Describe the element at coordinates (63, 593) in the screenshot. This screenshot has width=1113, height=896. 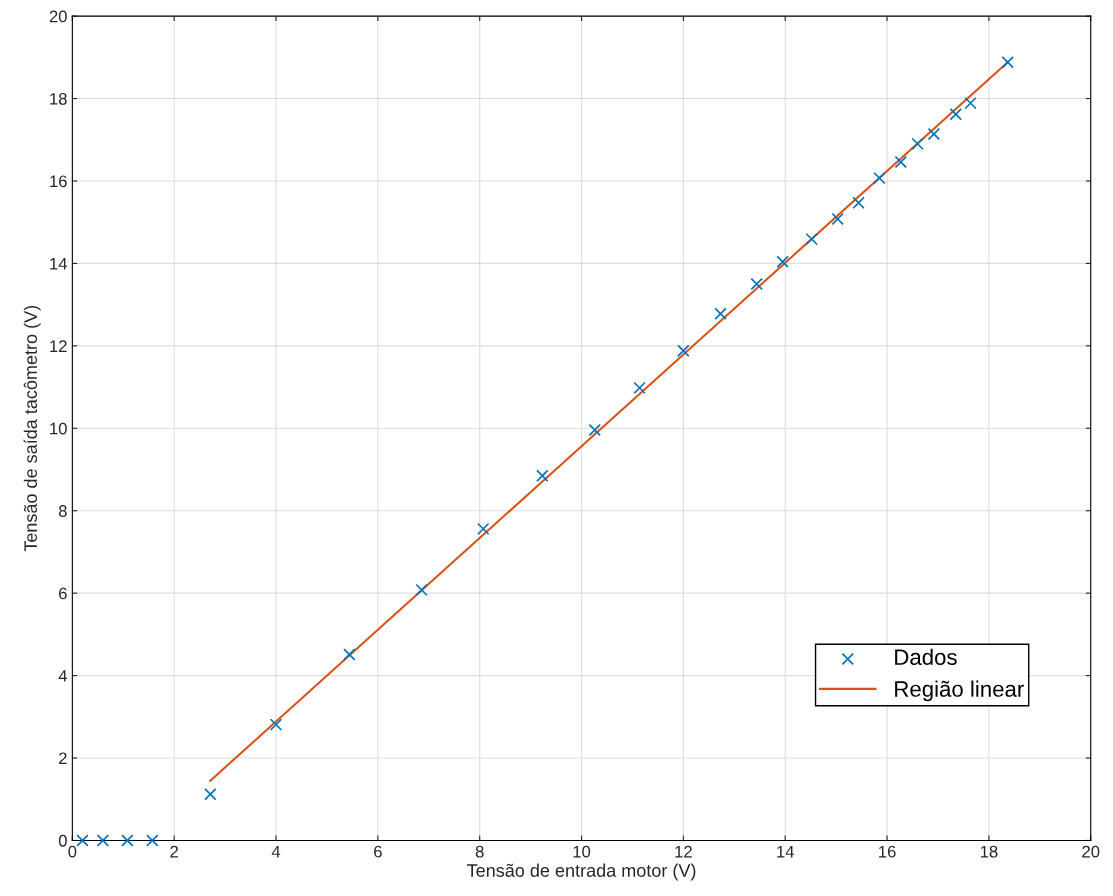
I see `y-tick-label: 6` at that location.